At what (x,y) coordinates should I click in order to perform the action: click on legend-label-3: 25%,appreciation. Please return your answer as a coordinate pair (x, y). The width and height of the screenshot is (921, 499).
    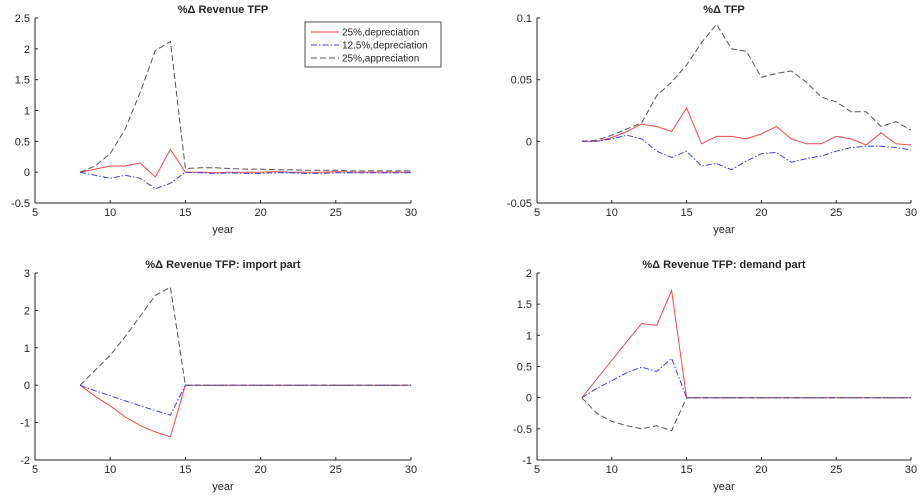
    Looking at the image, I should click on (380, 59).